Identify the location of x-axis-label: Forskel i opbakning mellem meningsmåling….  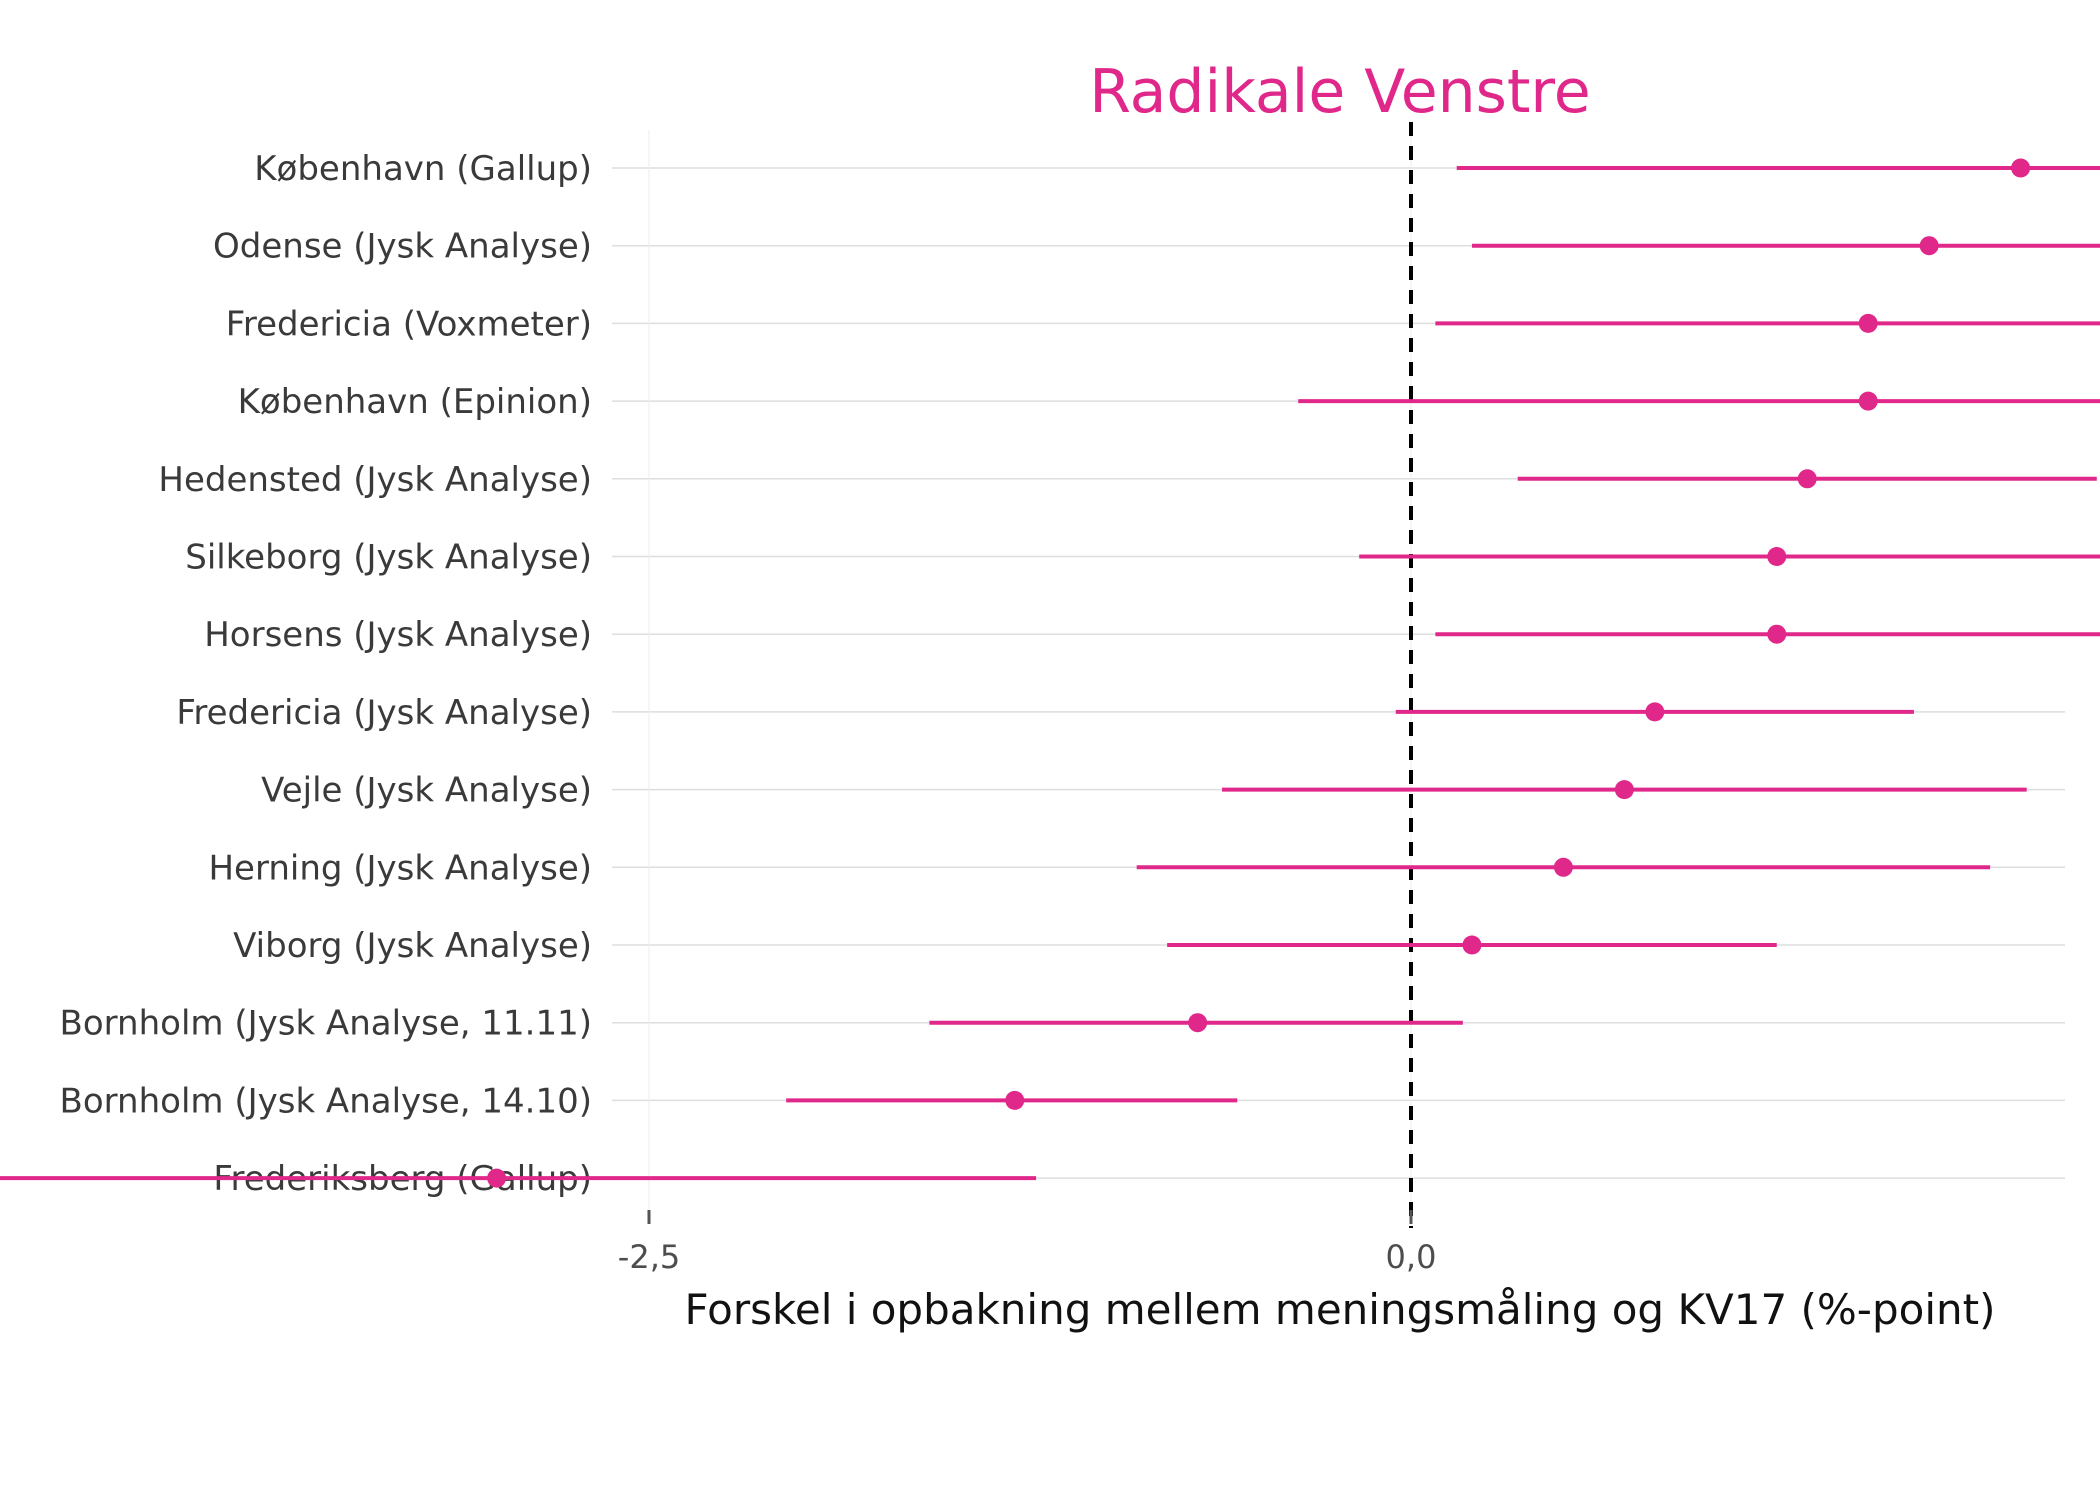
(1340, 1309).